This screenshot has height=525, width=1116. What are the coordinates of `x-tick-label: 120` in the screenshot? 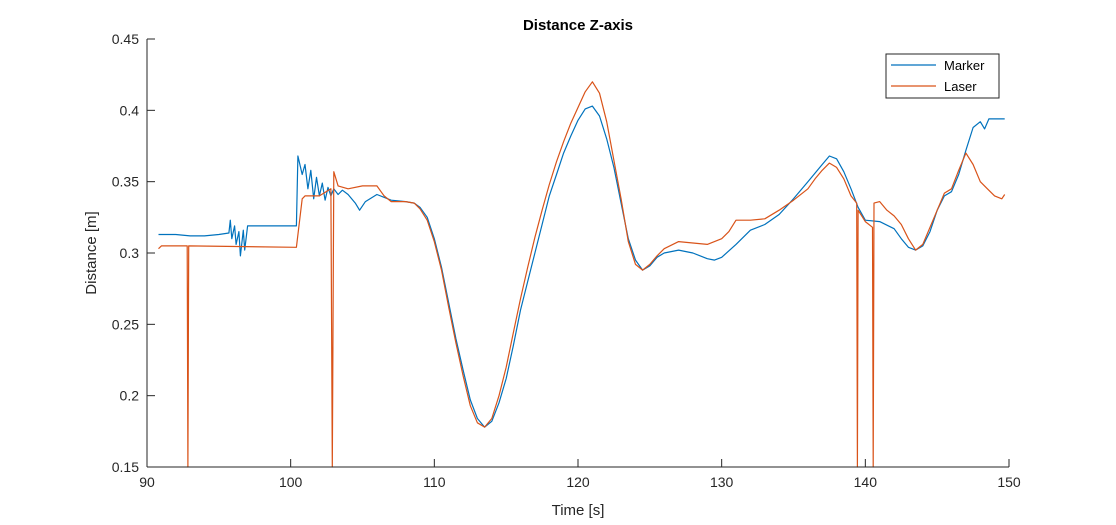 It's located at (578, 482).